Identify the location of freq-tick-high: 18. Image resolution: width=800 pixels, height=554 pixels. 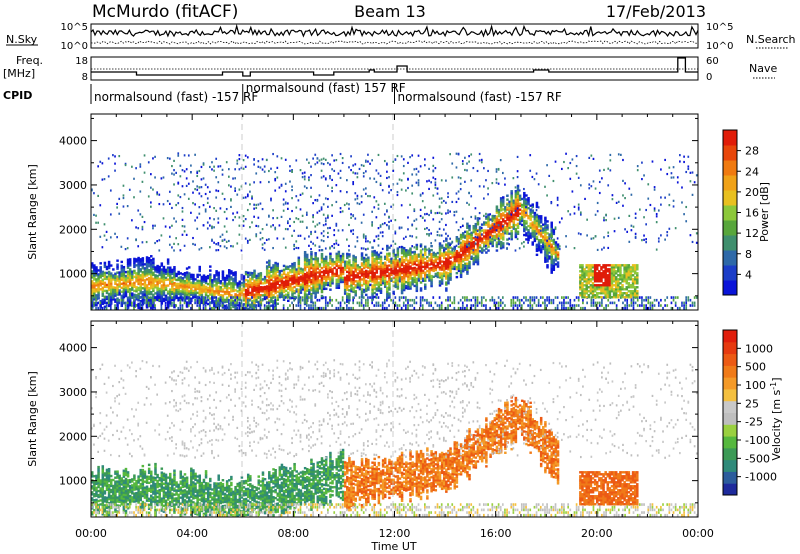
(81, 61).